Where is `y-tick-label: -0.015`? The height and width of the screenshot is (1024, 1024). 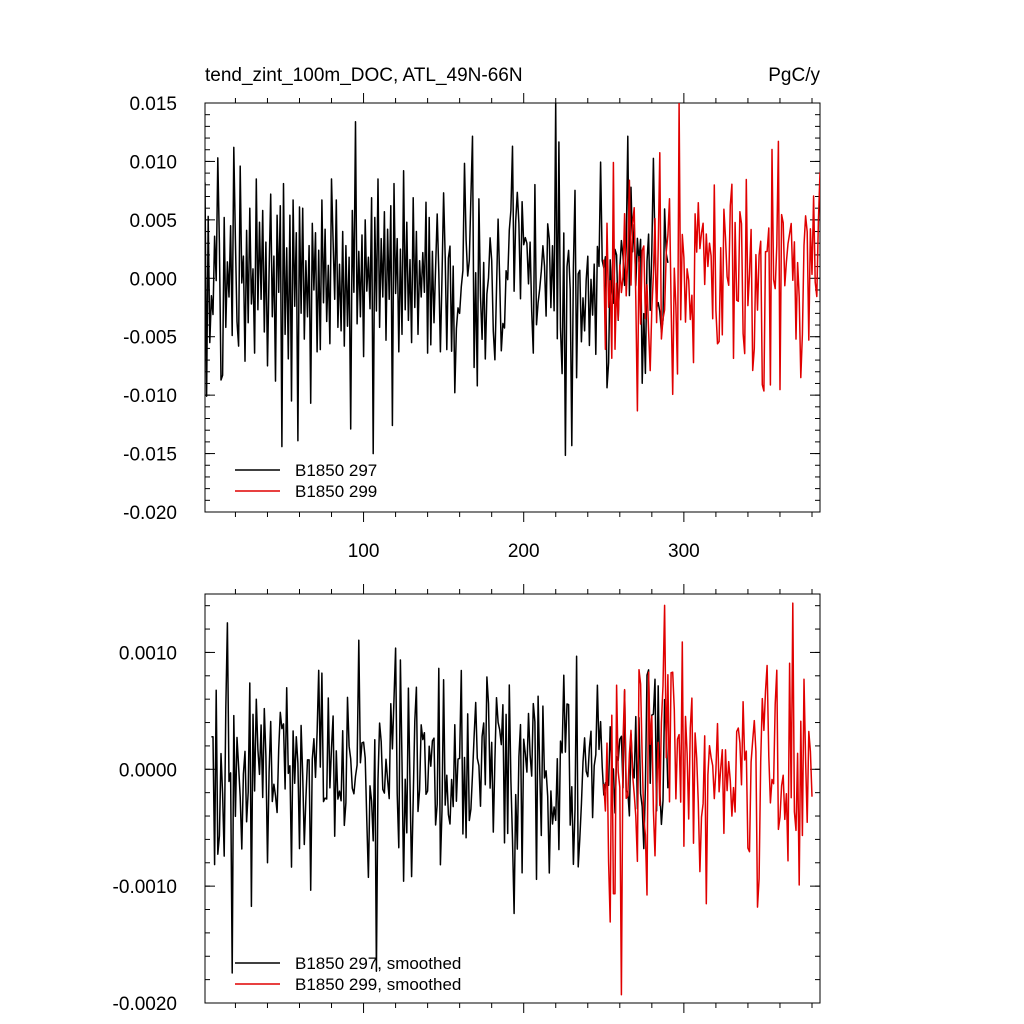 y-tick-label: -0.015 is located at coordinates (150, 455).